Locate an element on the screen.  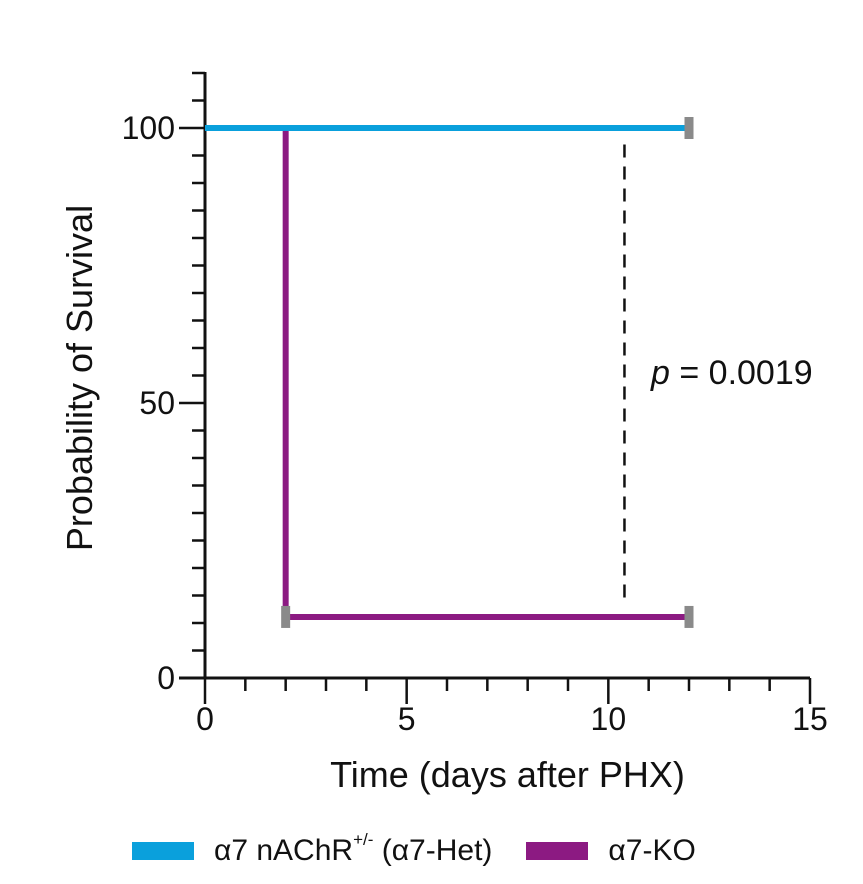
y-tick-label: 50 is located at coordinates (157, 403).